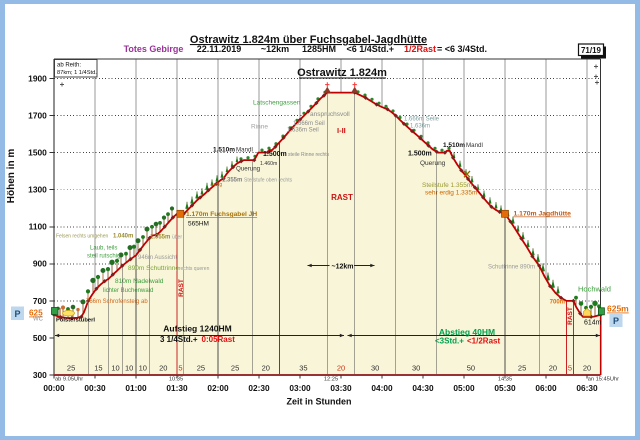 Image resolution: width=640 pixels, height=440 pixels. Describe the element at coordinates (37, 153) in the screenshot. I see `svg-text: 1500` at that location.